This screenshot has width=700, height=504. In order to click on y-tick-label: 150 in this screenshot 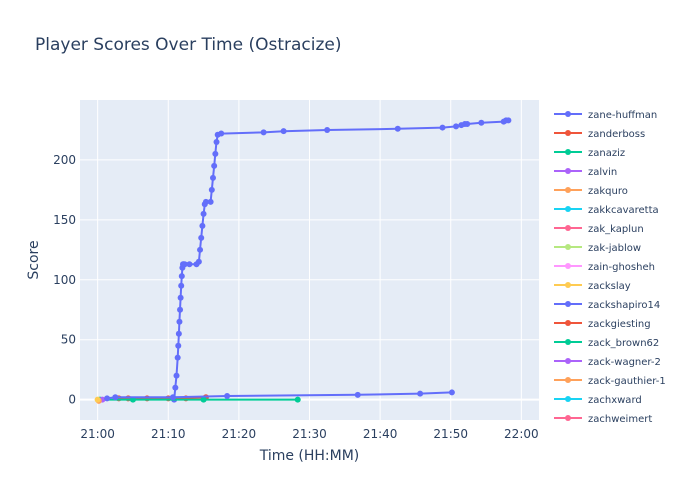, I will do `click(64, 220)`.